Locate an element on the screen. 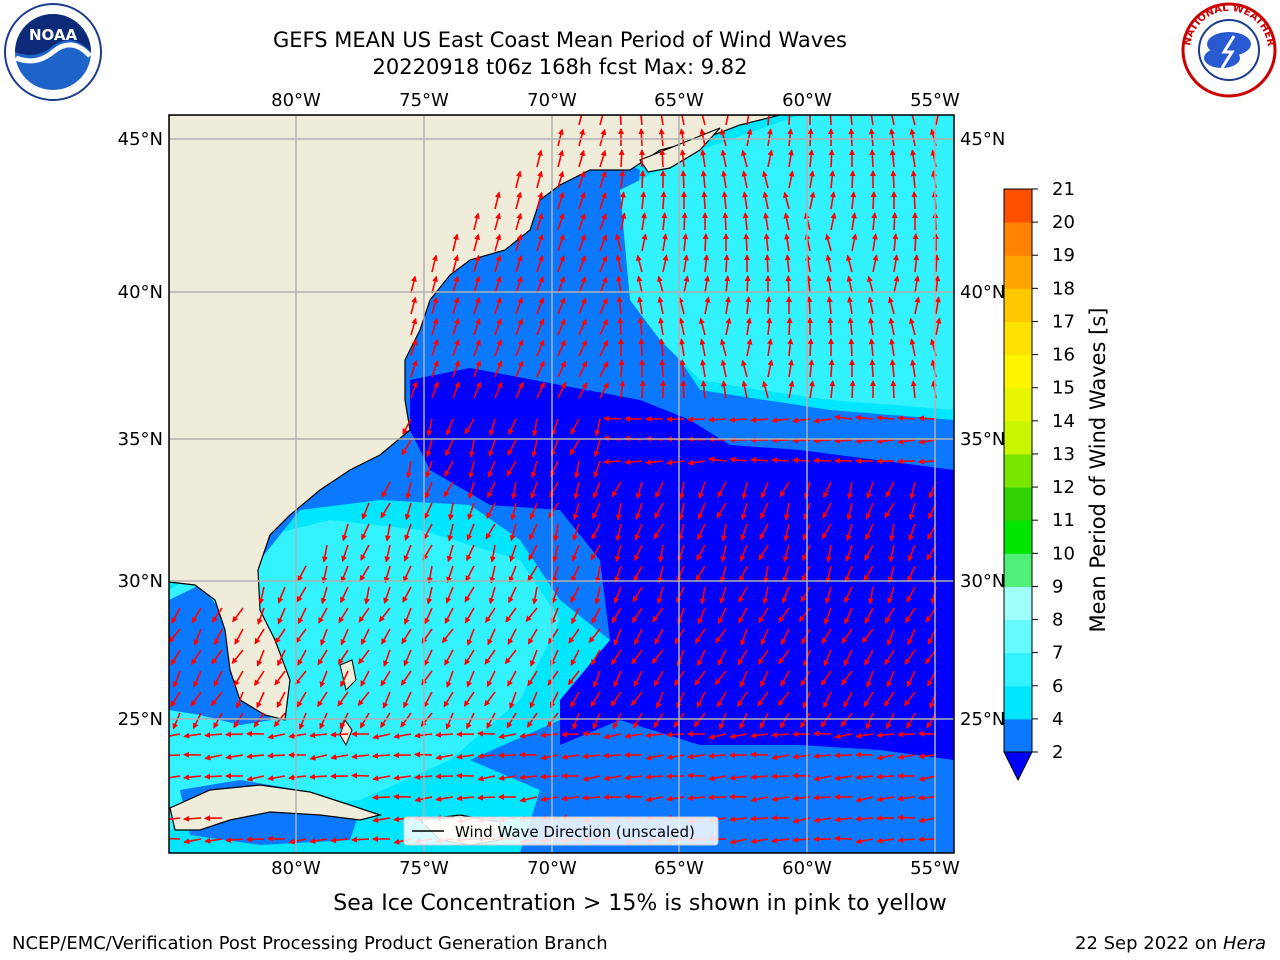 The height and width of the screenshot is (960, 1280). colorbar-label: Mean Period of Wind Waves [s] is located at coordinates (1098, 470).